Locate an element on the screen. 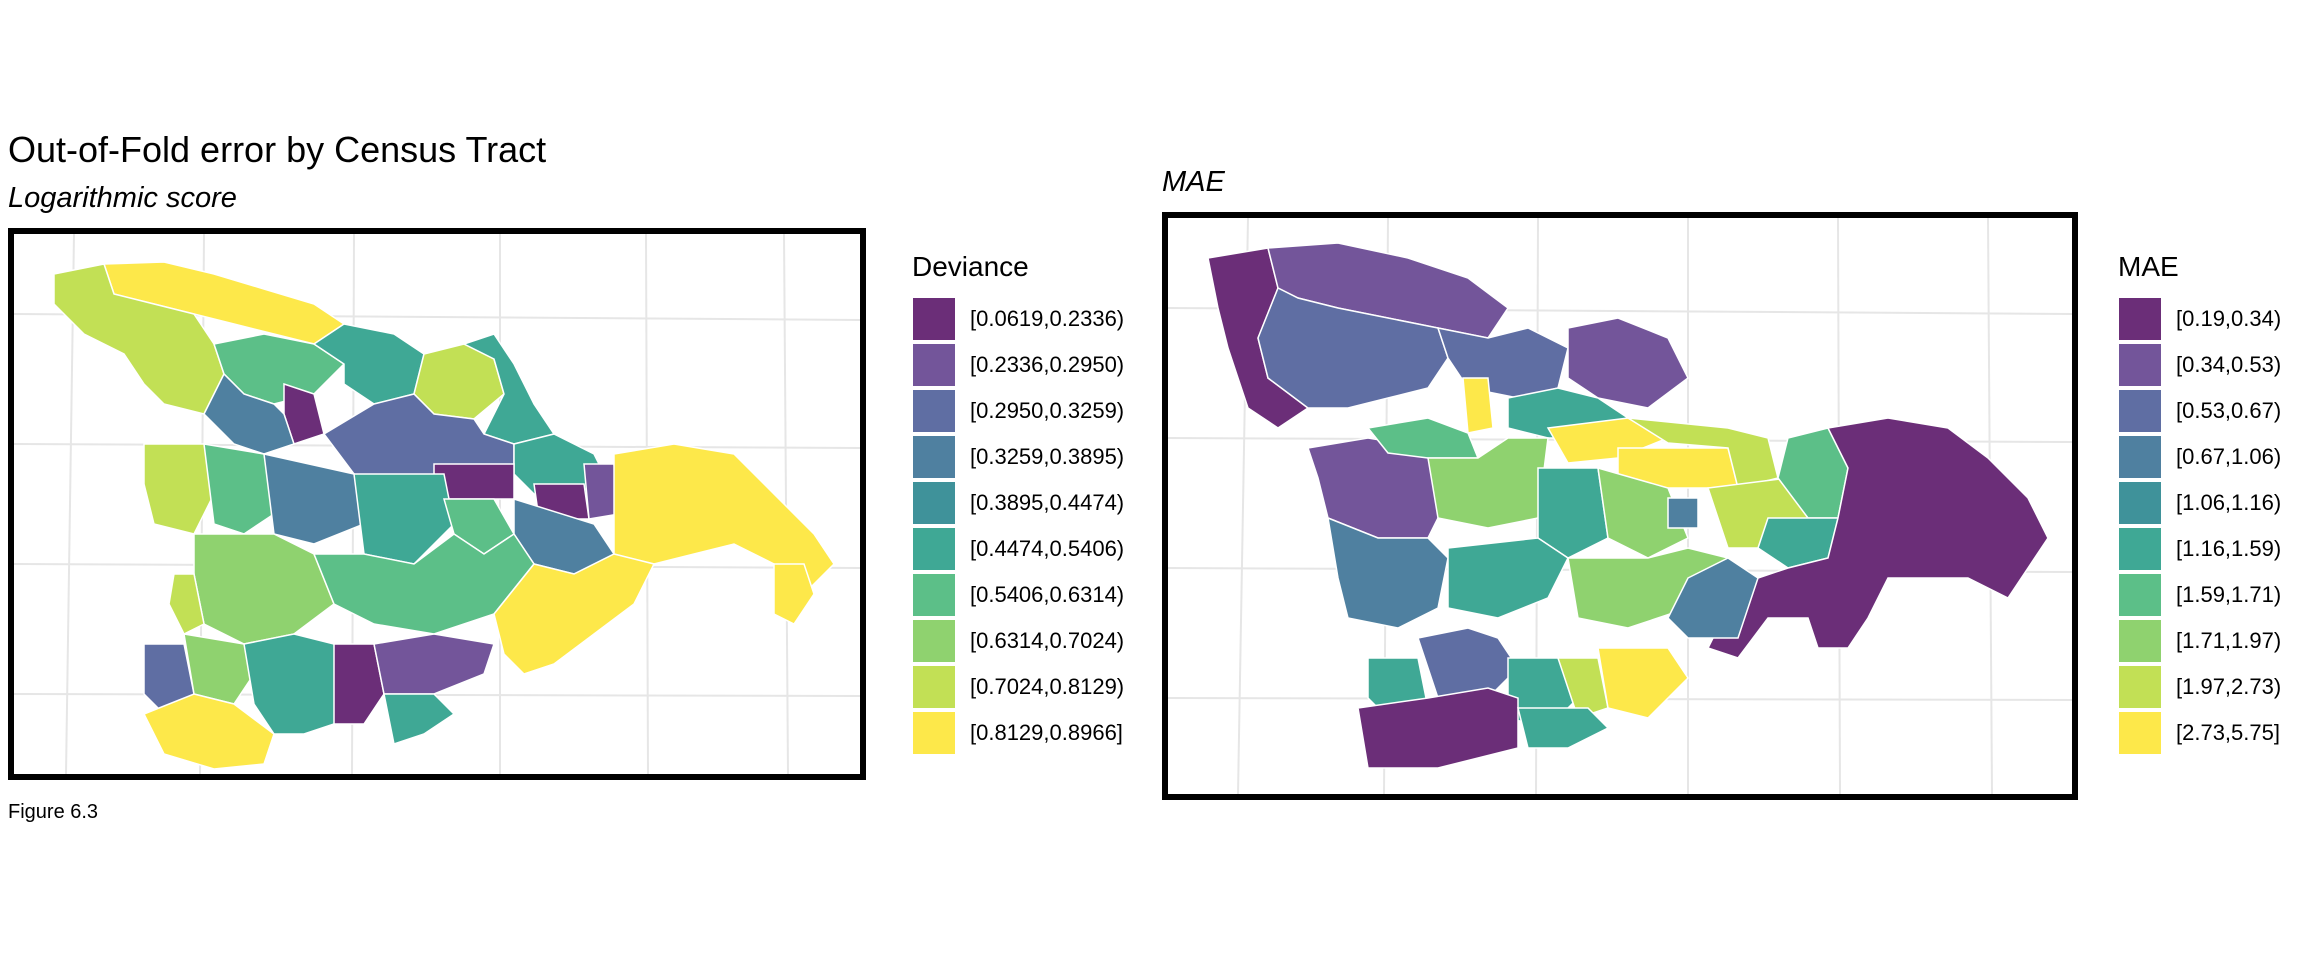  left-legend-item: [0.3259,0.3895) is located at coordinates (1018, 457).